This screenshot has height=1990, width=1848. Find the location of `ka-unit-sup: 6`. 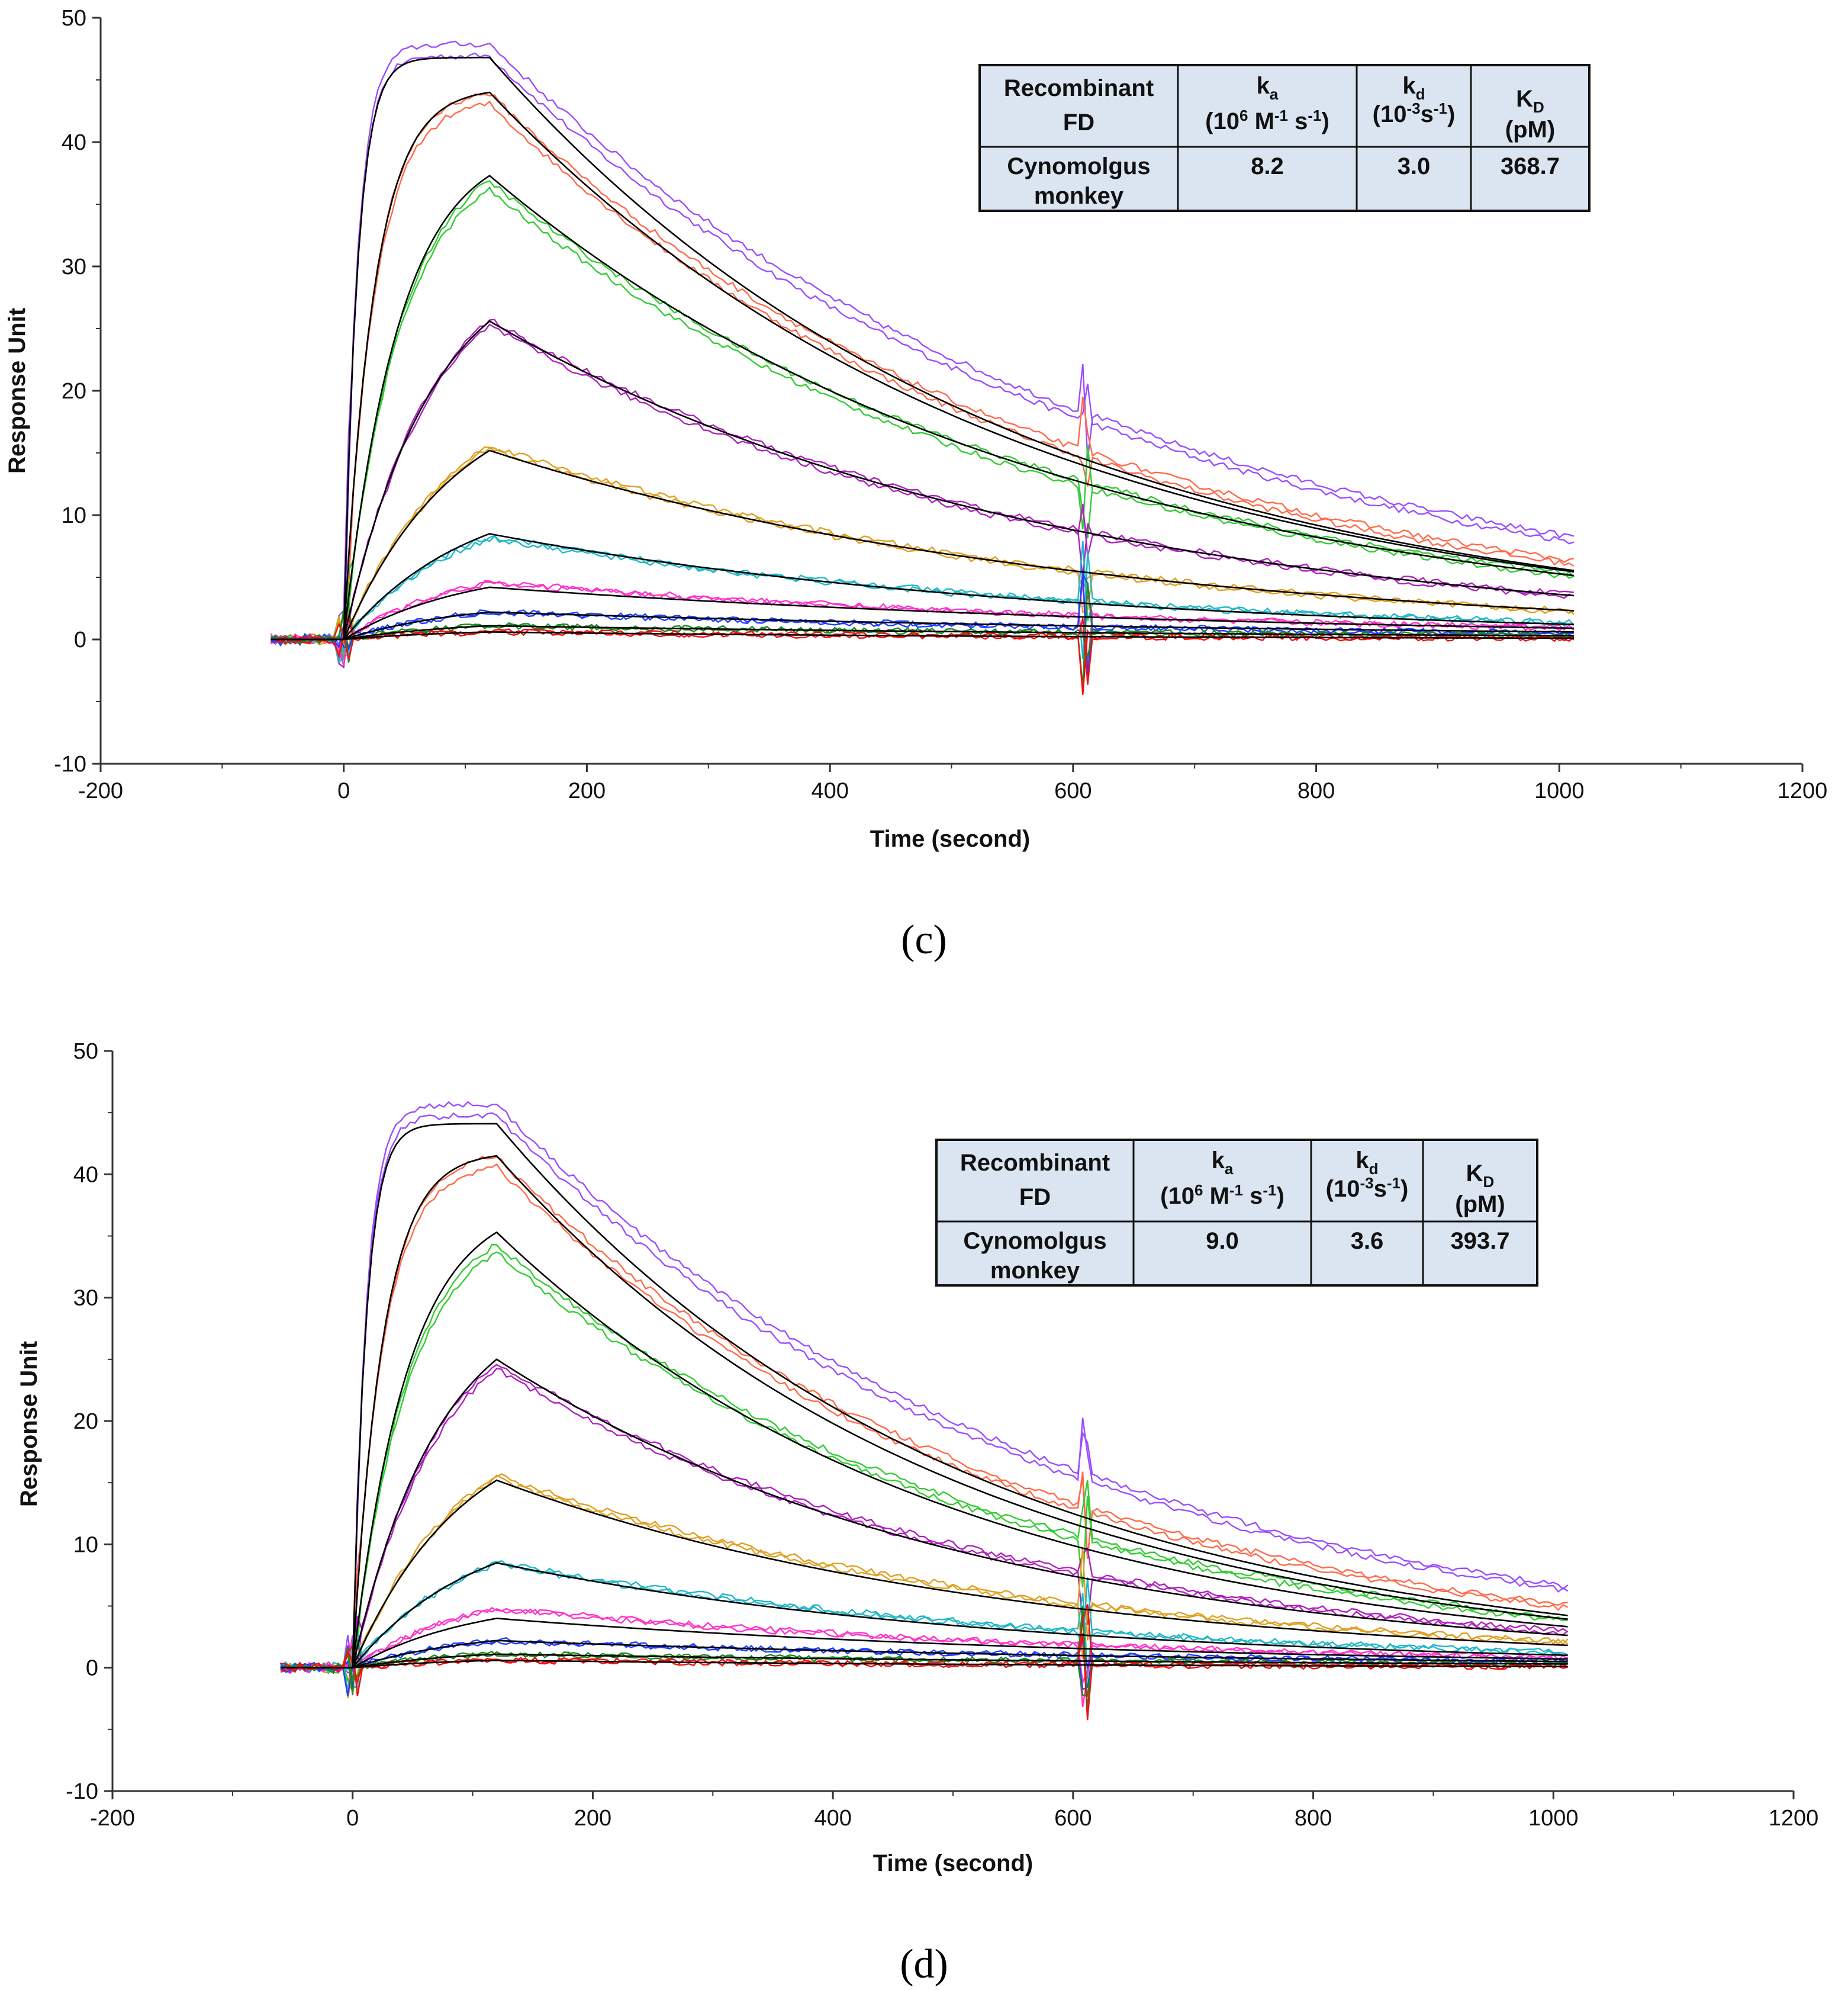

ka-unit-sup: 6 is located at coordinates (1243, 116).